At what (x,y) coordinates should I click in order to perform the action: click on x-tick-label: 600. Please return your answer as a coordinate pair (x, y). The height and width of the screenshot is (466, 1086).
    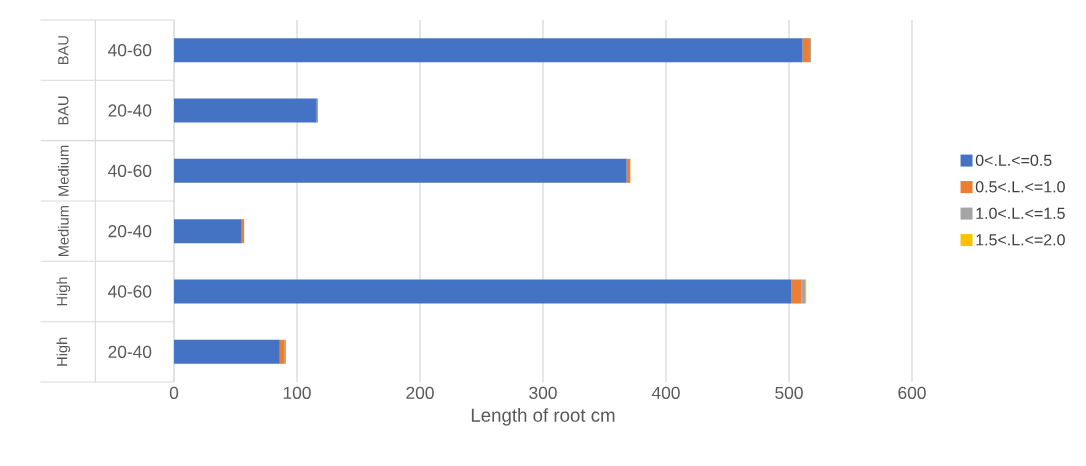
    Looking at the image, I should click on (912, 392).